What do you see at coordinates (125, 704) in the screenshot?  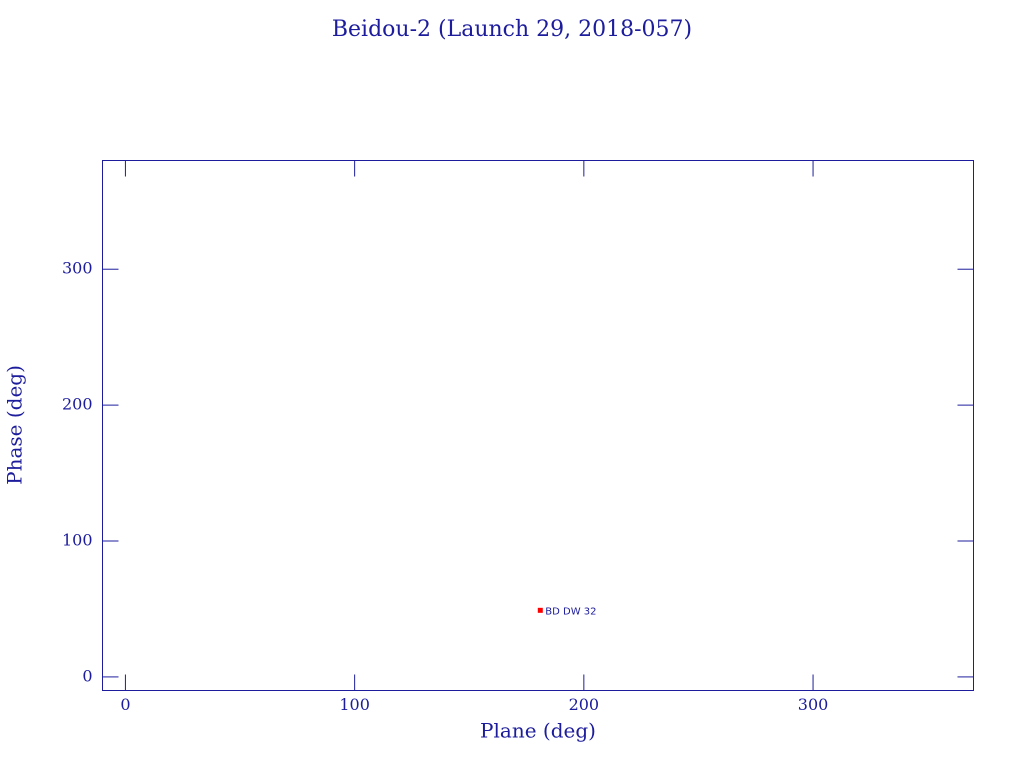 I see `x-tick-label: 0` at bounding box center [125, 704].